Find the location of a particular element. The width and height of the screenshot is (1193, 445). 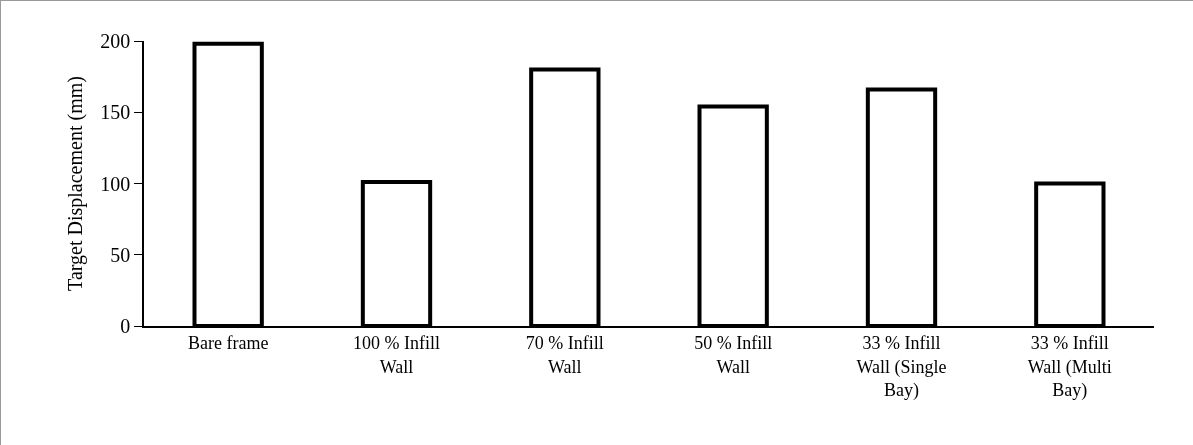

x-tick-label: 33 % Infill Wall (Single Bay) is located at coordinates (901, 367).